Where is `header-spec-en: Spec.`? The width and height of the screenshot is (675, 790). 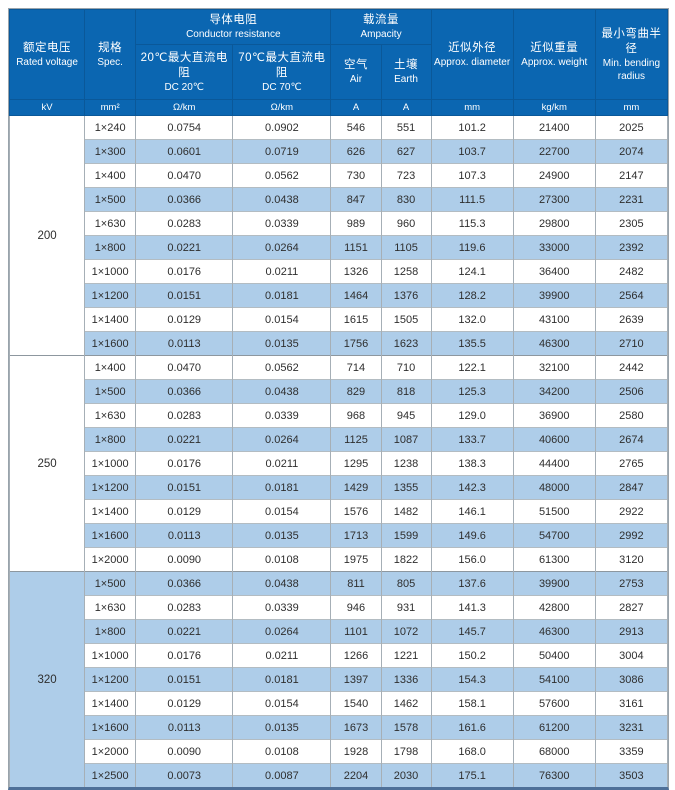
header-spec-en: Spec. is located at coordinates (110, 62).